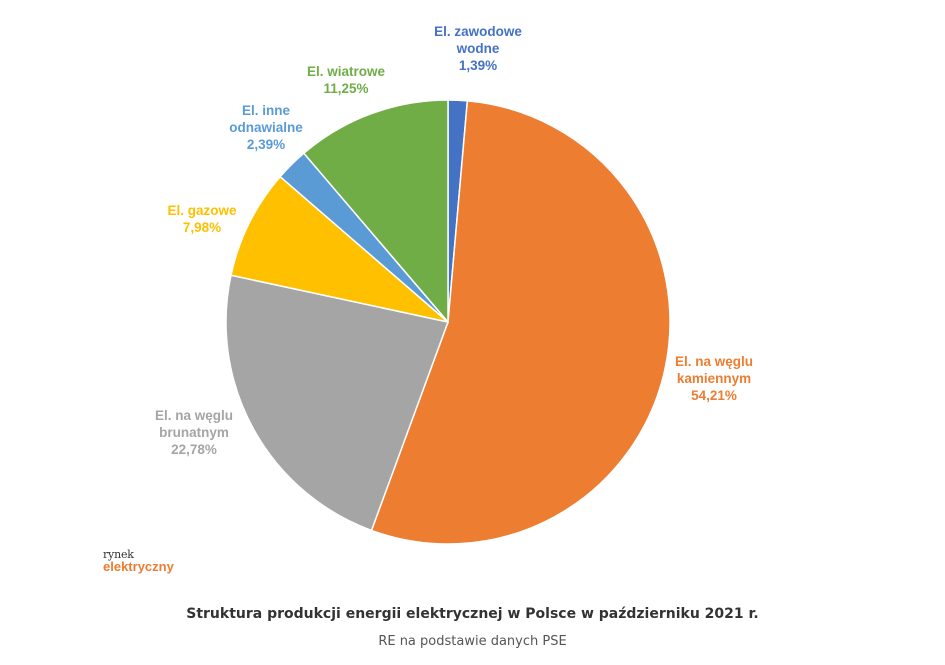  I want to click on slice-label-0: El. zawodowe wodne 1,39%, so click(478, 48).